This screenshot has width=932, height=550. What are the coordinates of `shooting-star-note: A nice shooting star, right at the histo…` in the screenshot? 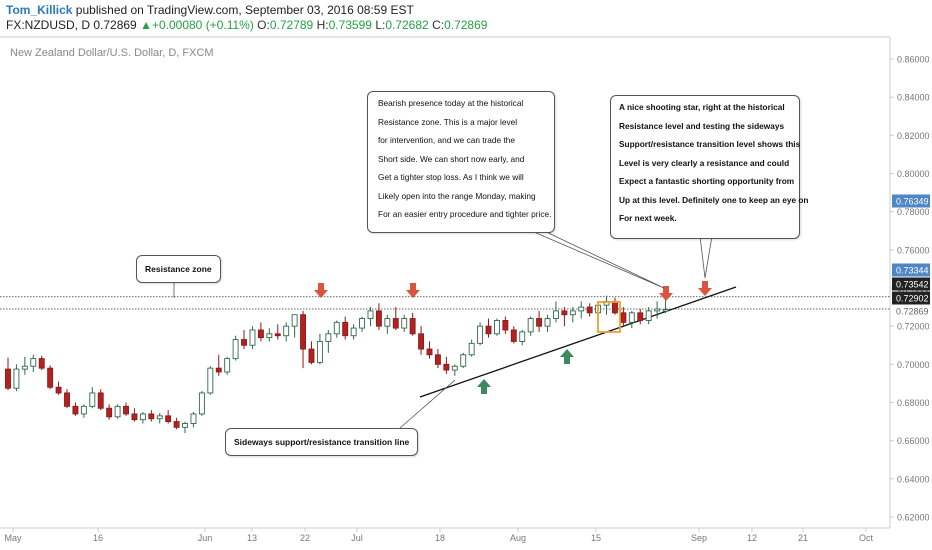 It's located at (709, 167).